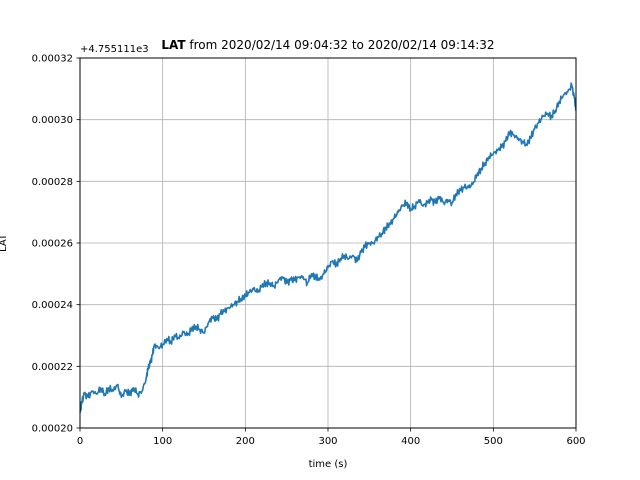 The width and height of the screenshot is (640, 480). What do you see at coordinates (162, 441) in the screenshot?
I see `x-tick-label: 100` at bounding box center [162, 441].